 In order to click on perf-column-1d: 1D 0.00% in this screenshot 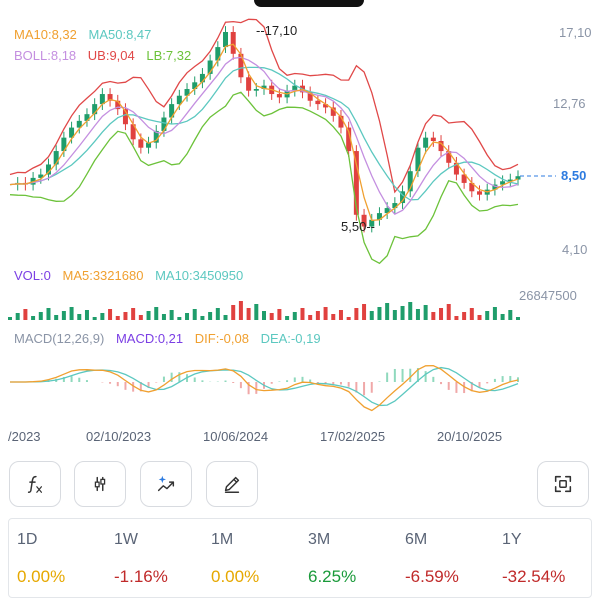, I will do `click(57, 559)`.